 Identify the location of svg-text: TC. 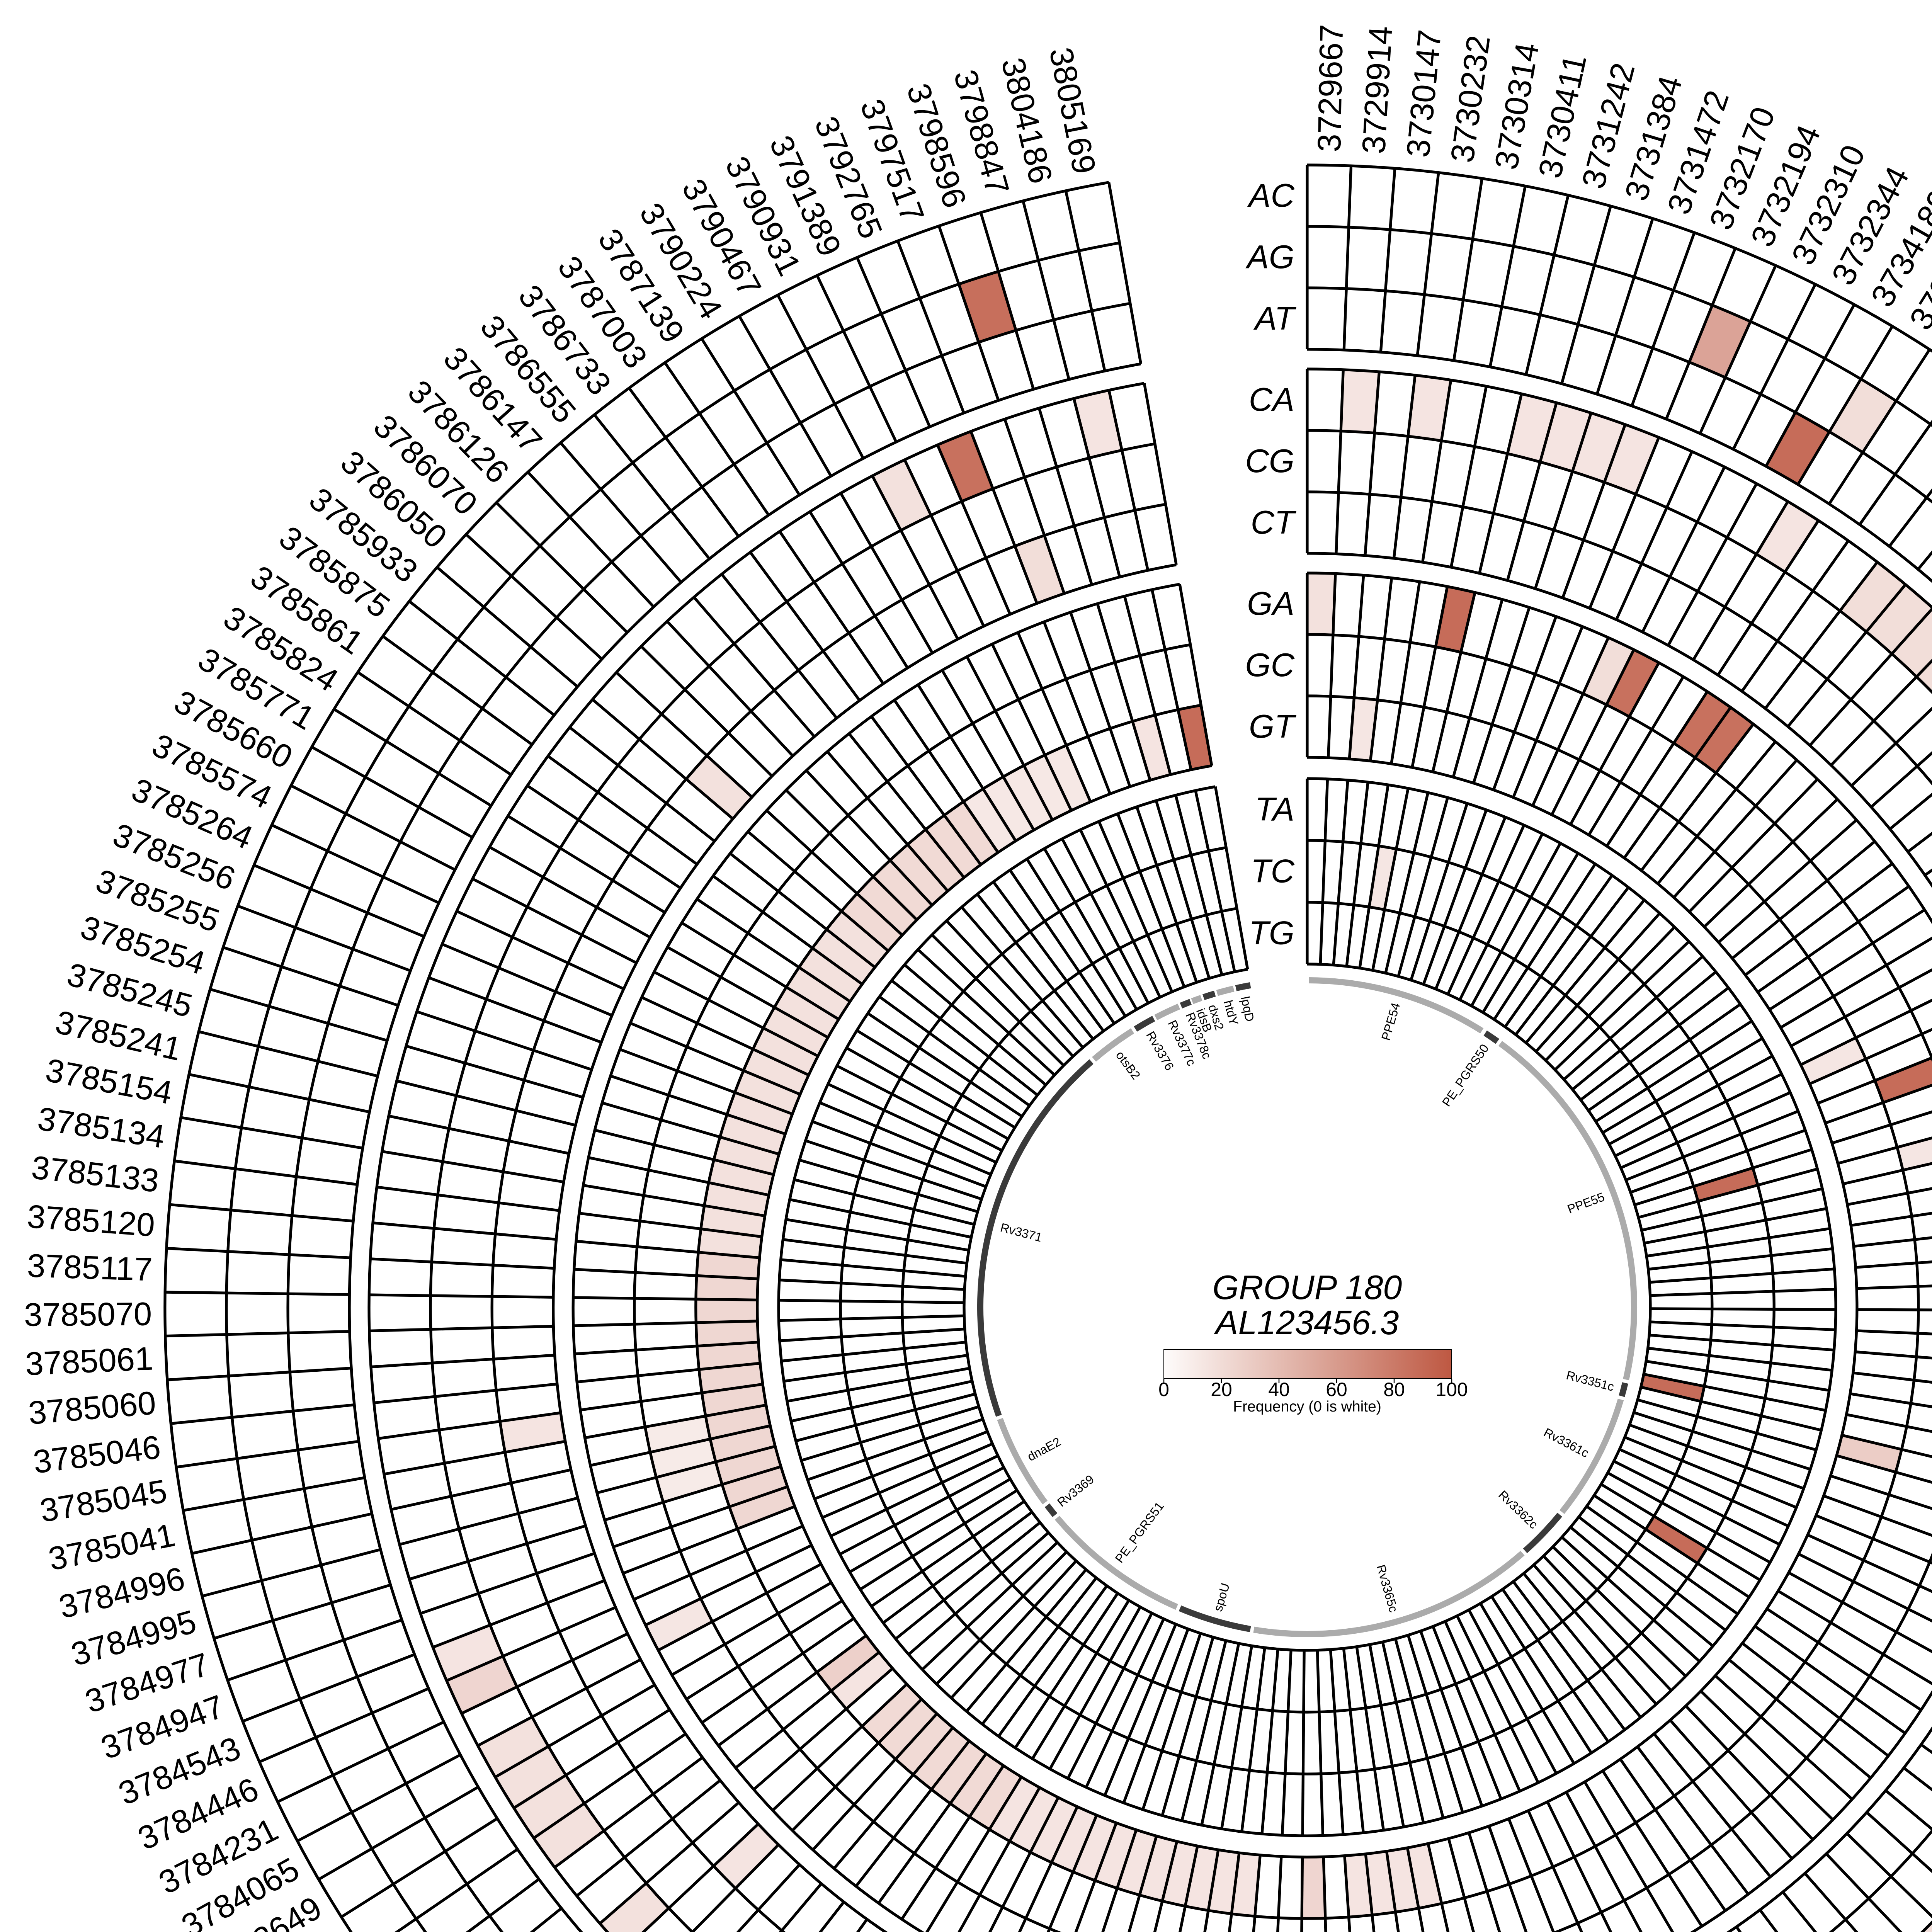
(1273, 871).